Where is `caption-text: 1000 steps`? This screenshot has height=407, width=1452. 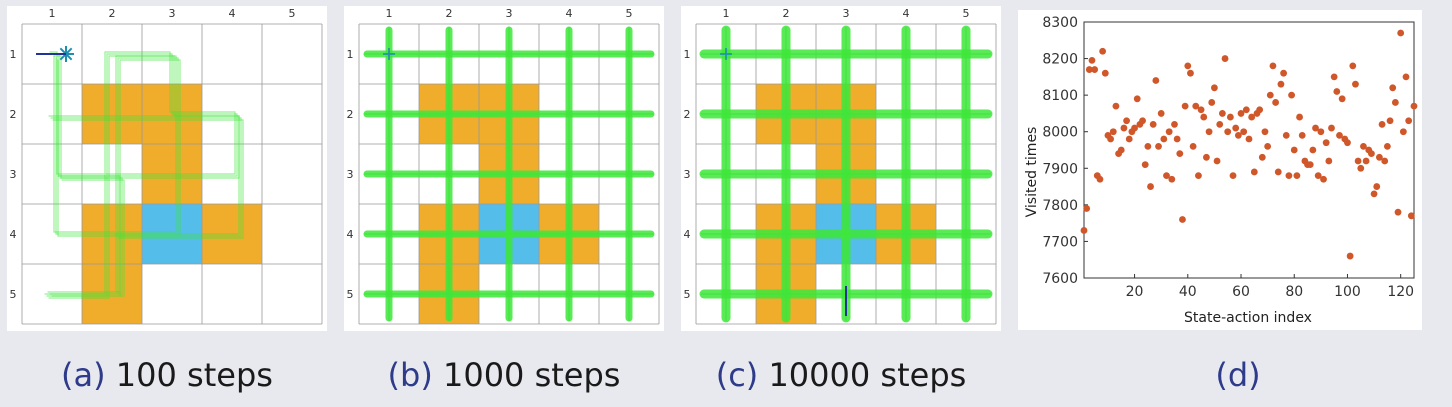
caption-text: 1000 steps is located at coordinates (531, 375).